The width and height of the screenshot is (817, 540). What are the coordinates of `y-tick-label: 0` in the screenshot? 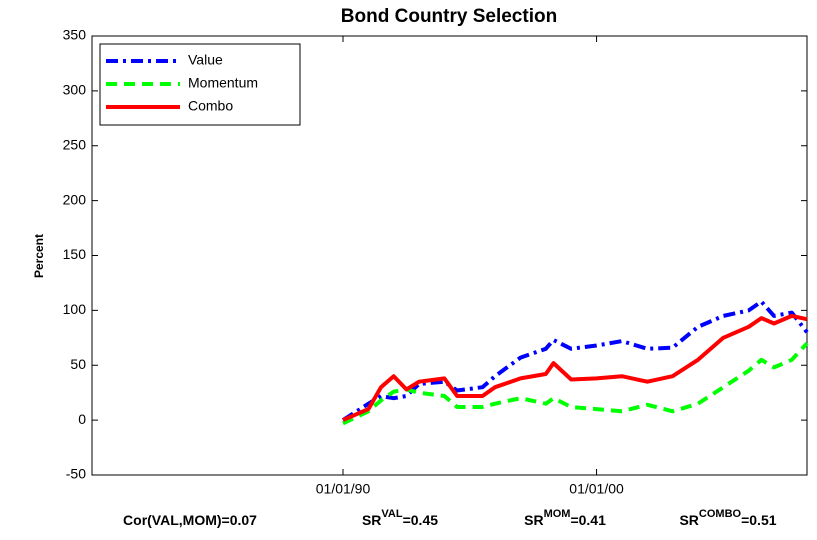 It's located at (82, 419).